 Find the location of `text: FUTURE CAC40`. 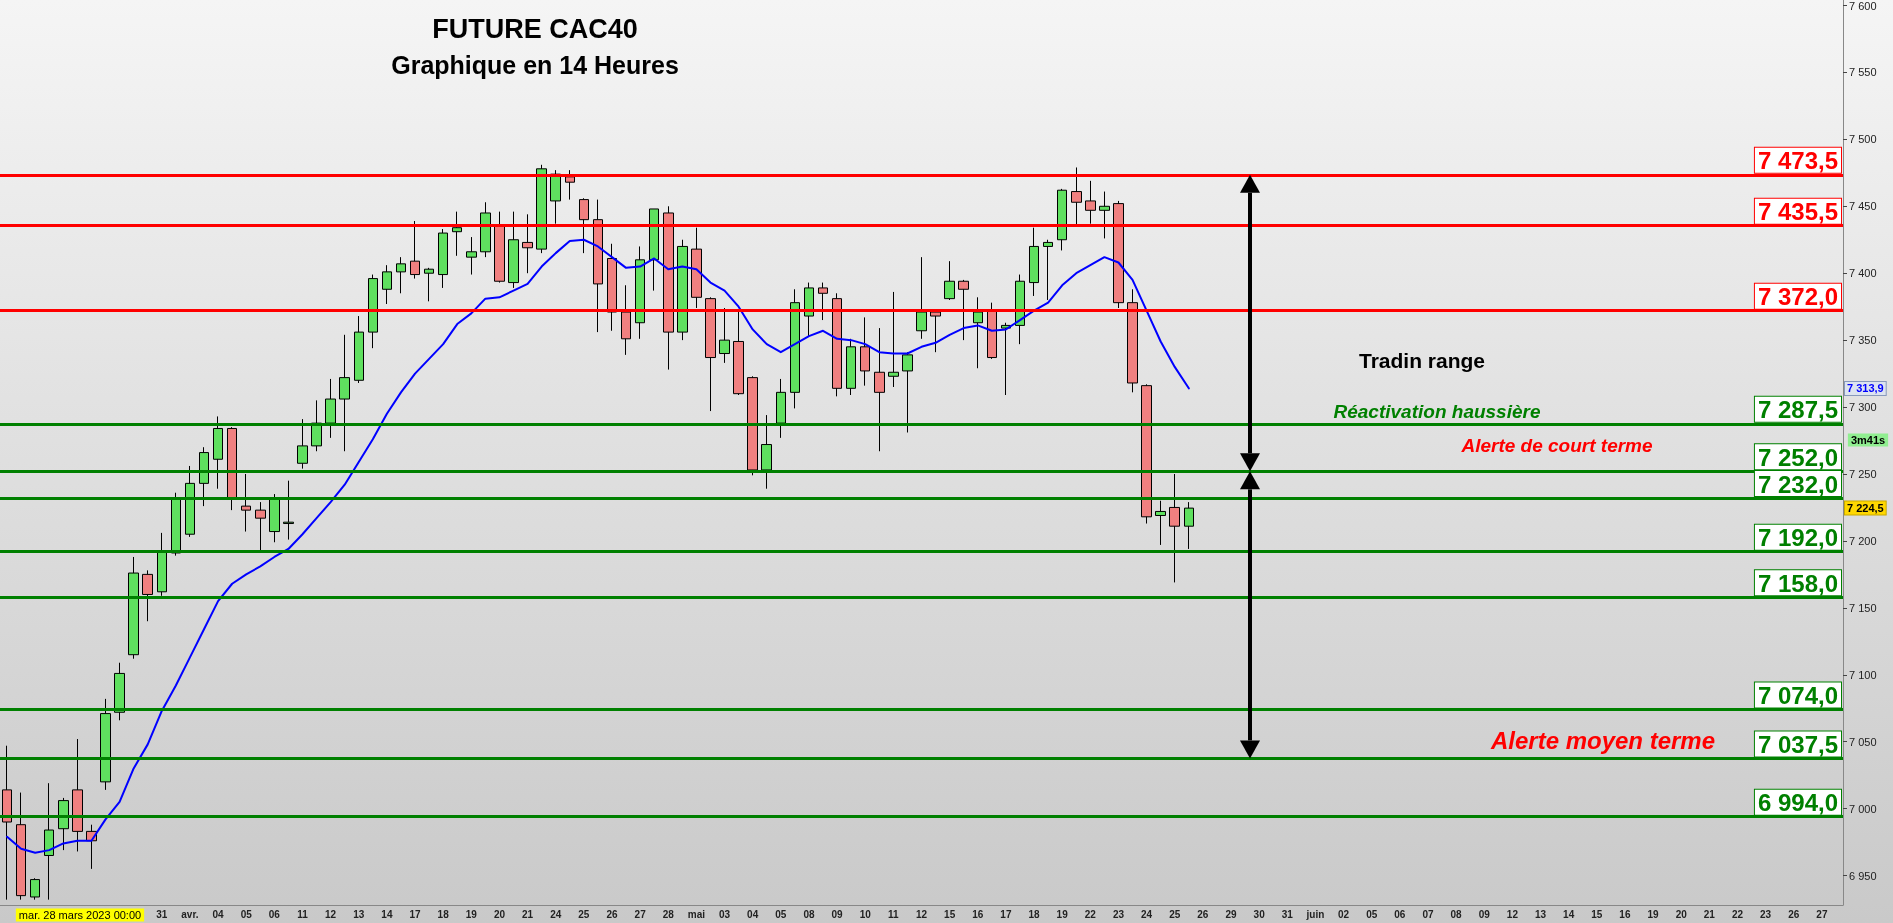

text: FUTURE CAC40 is located at coordinates (535, 28).